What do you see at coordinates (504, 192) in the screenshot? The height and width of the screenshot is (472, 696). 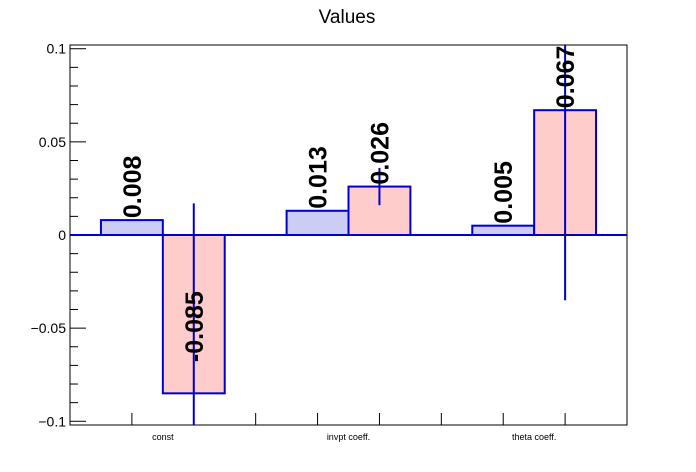 I see `data-label: 0.005` at bounding box center [504, 192].